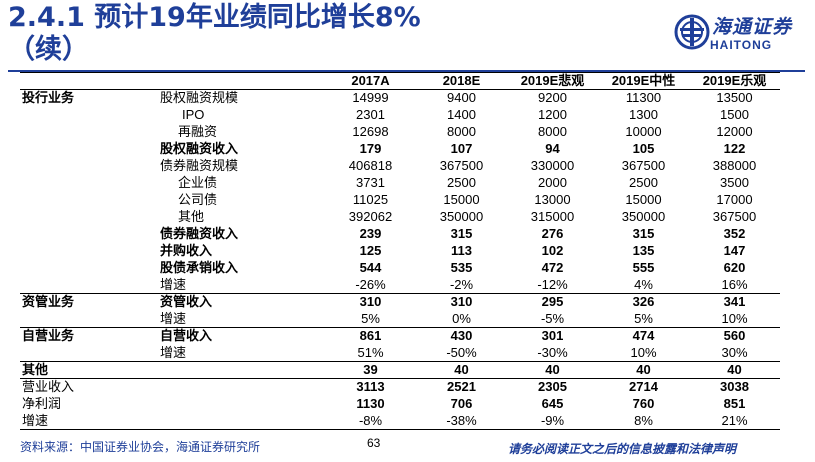 The height and width of the screenshot is (462, 815). What do you see at coordinates (370, 199) in the screenshot?
I see `value-cell: 11025` at bounding box center [370, 199].